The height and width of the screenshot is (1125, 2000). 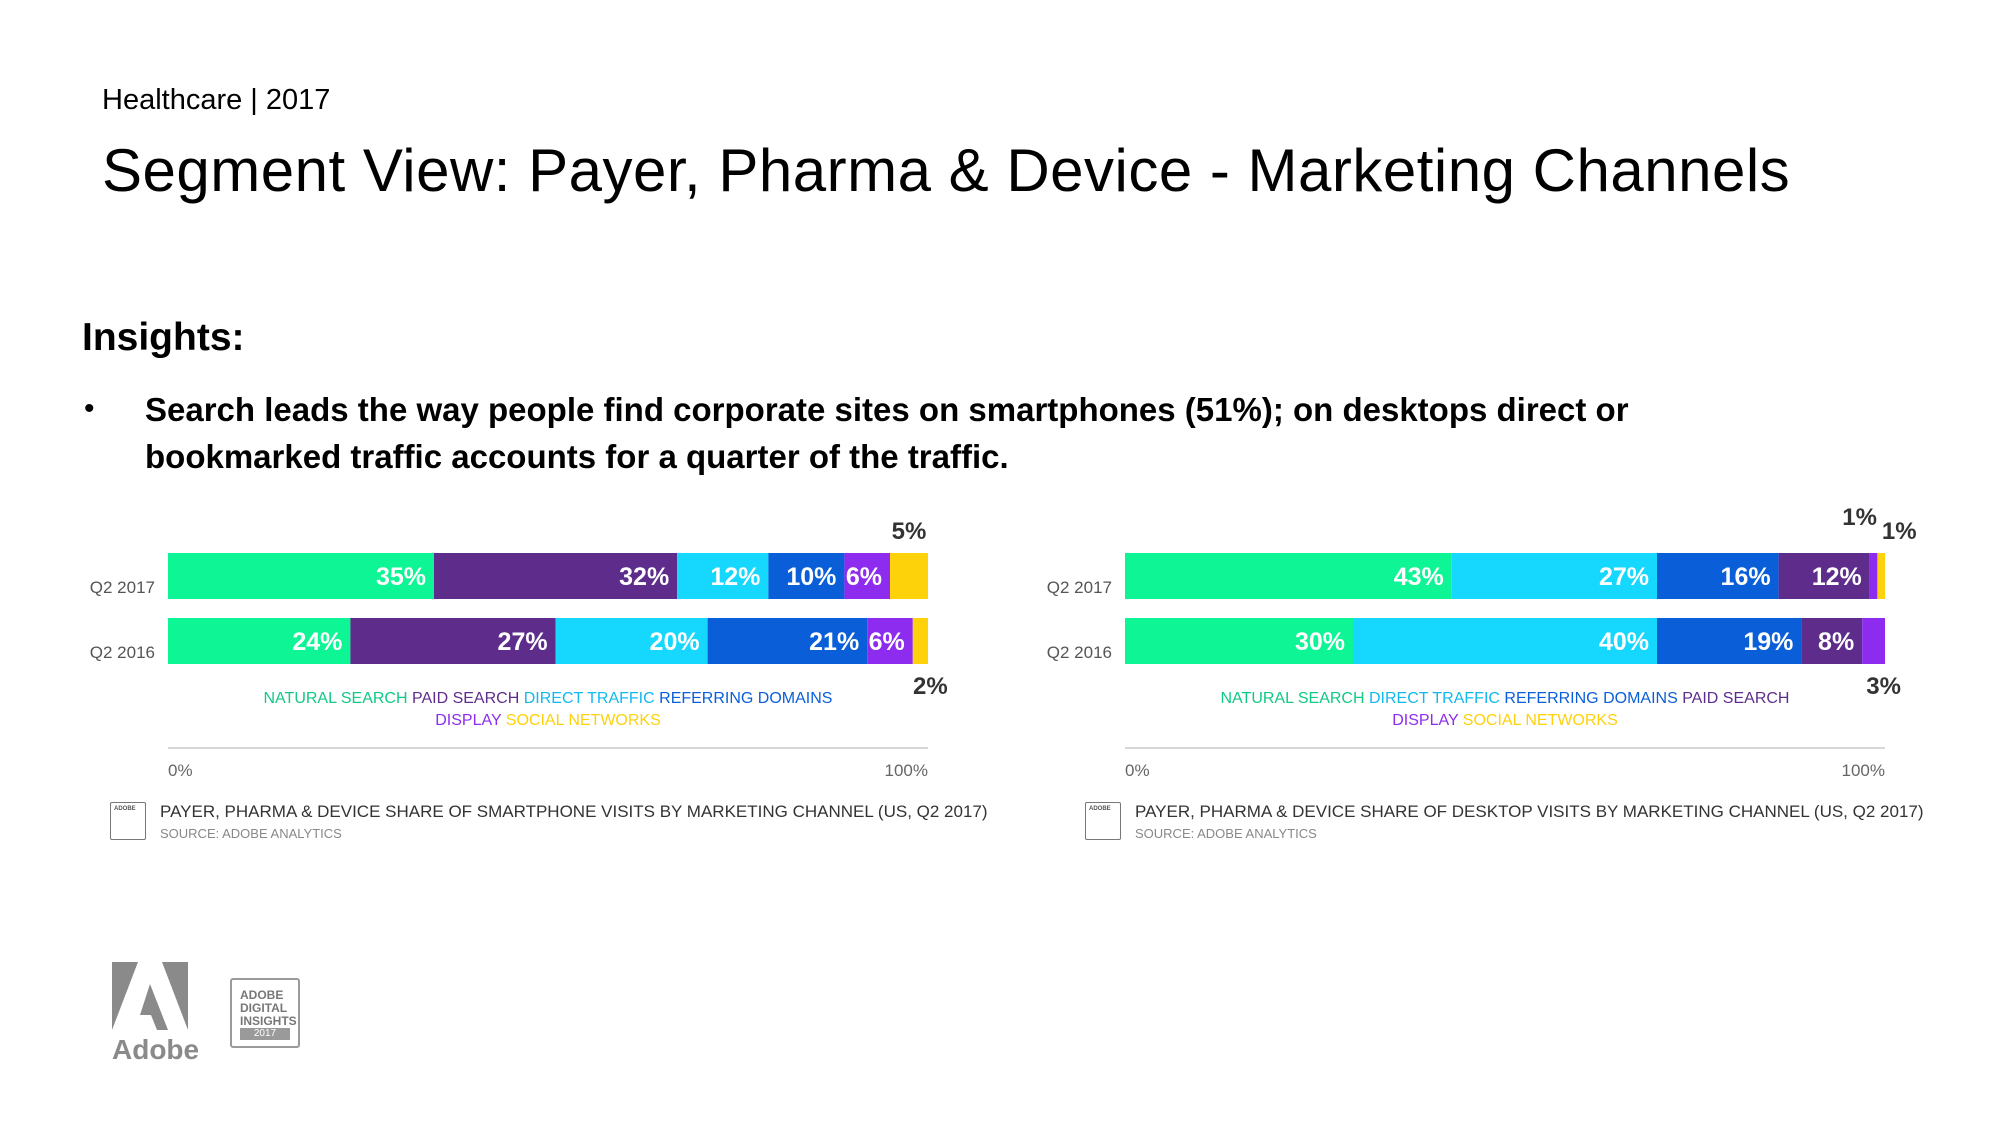 What do you see at coordinates (834, 642) in the screenshot?
I see `data-label: 21%` at bounding box center [834, 642].